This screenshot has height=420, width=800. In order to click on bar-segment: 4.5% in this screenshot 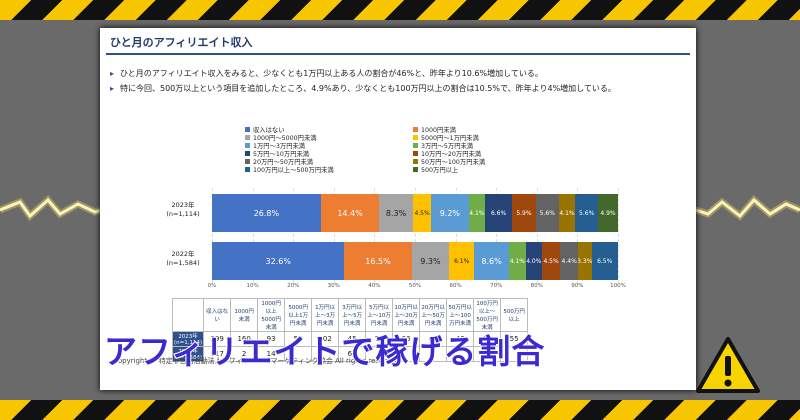, I will do `click(422, 213)`.